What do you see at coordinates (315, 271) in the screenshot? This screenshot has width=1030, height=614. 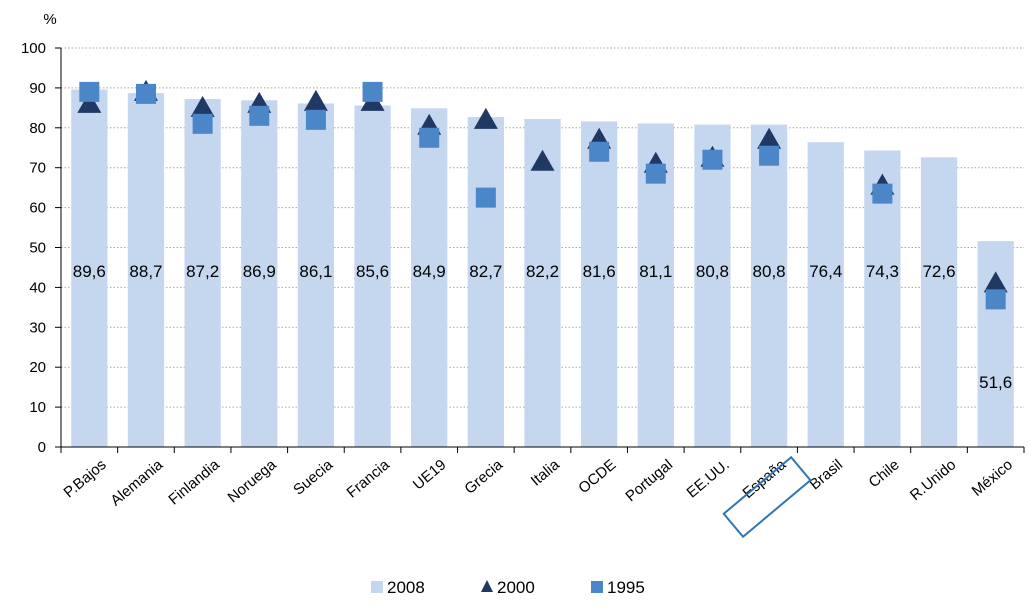 I see `value-label: 86,1` at bounding box center [315, 271].